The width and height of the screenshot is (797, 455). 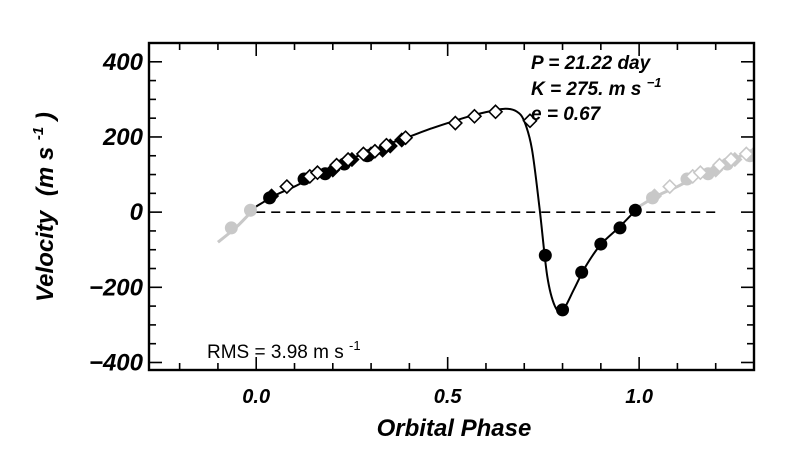 I want to click on y-tick-label: 400, so click(x=123, y=62).